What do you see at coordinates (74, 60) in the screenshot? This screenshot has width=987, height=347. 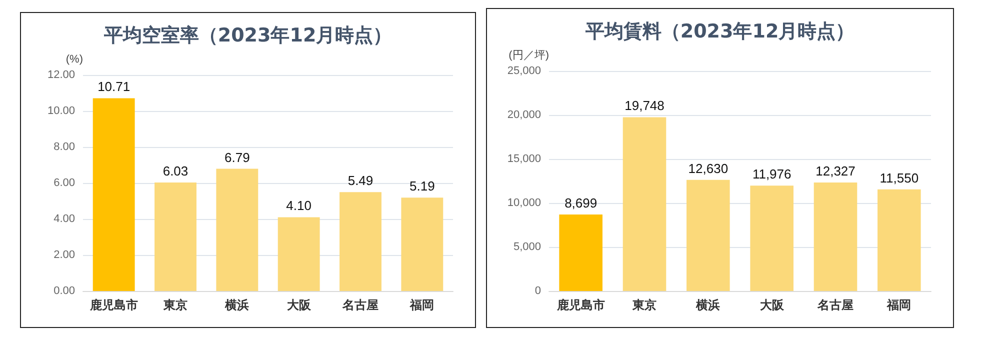 I see `y-axis-title: (%)` at bounding box center [74, 60].